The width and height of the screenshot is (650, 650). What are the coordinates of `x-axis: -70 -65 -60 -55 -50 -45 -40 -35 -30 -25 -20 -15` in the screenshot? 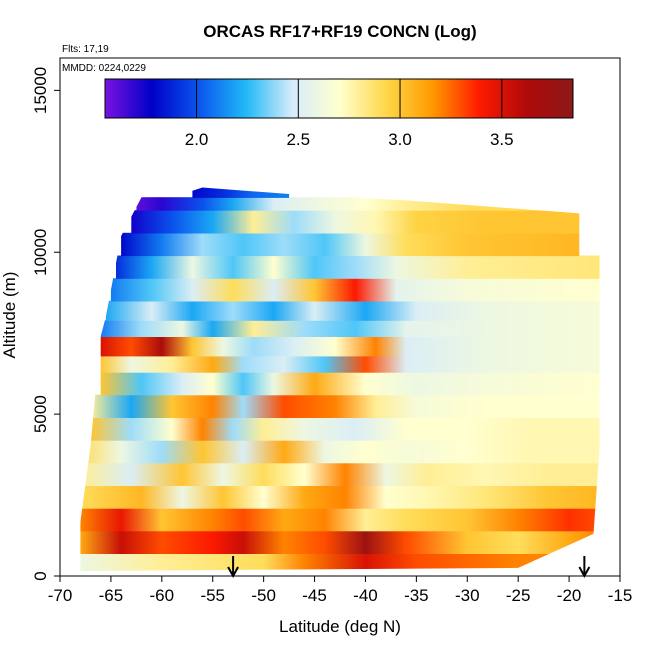 It's located at (340, 590).